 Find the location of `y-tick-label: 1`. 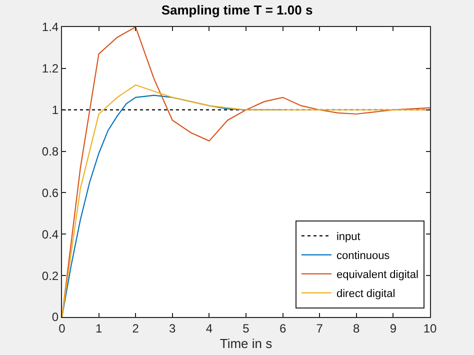

y-tick-label: 1 is located at coordinates (55, 110).